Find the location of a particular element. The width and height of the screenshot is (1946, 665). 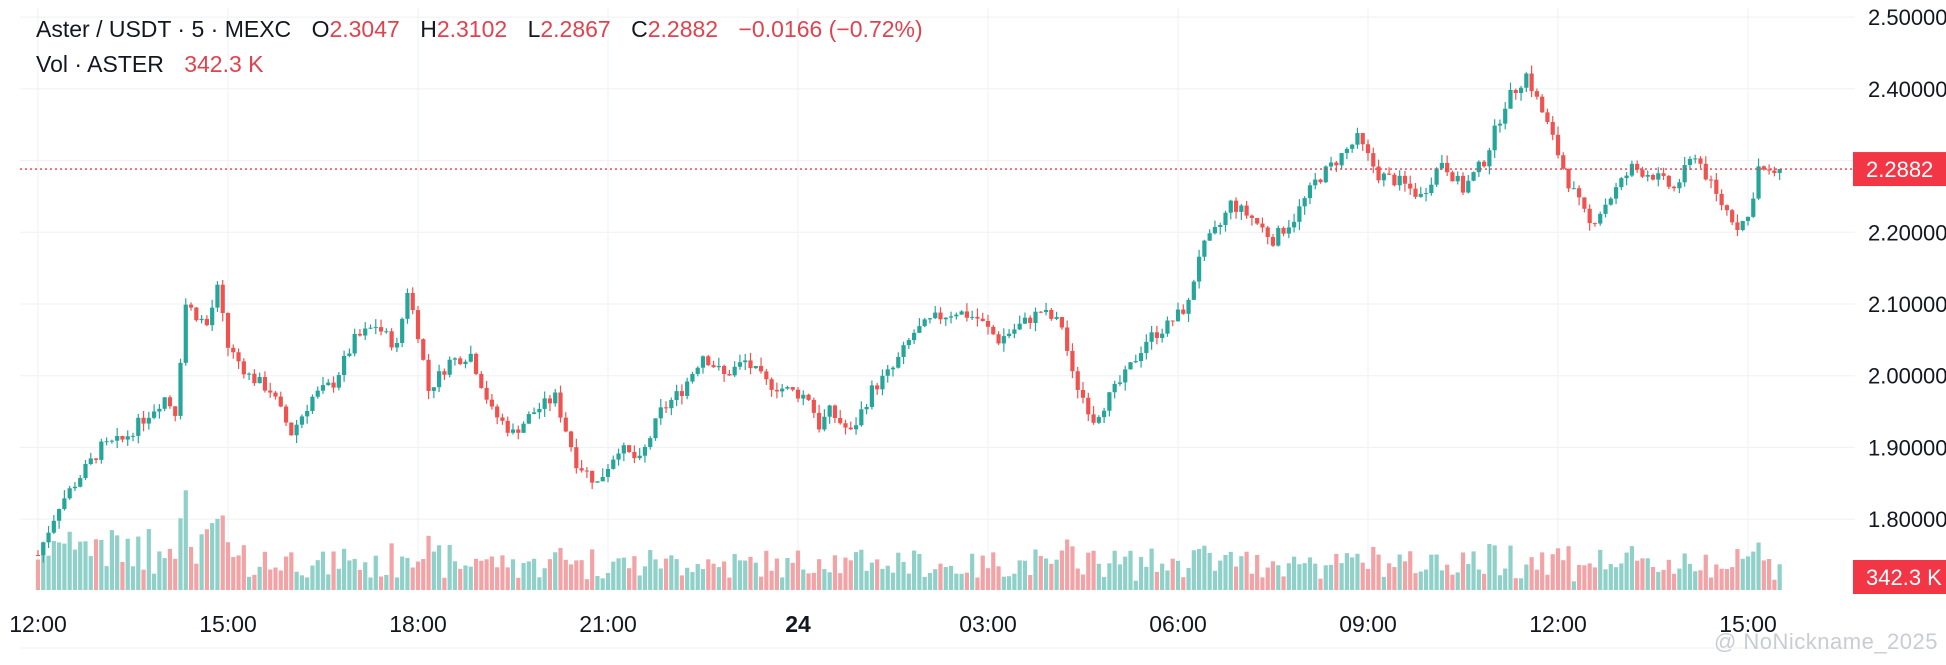

volume-badge is located at coordinates (1899, 577).